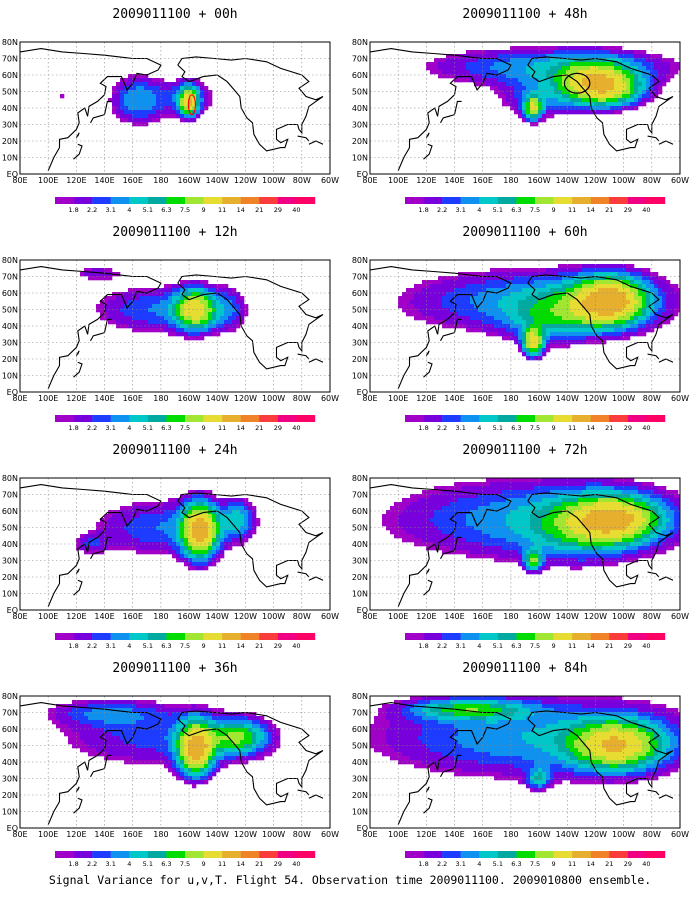 The height and width of the screenshot is (900, 700). Describe the element at coordinates (175, 232) in the screenshot. I see `panel-title: 2009011100 + 12h` at that location.